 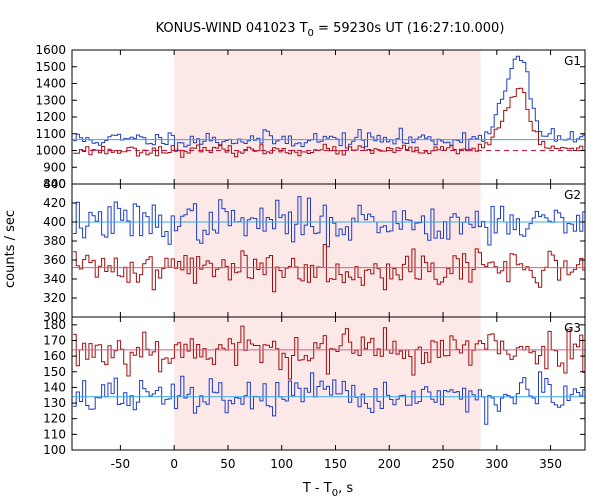 What do you see at coordinates (54, 325) in the screenshot?
I see `y-tick-label: 180` at bounding box center [54, 325].